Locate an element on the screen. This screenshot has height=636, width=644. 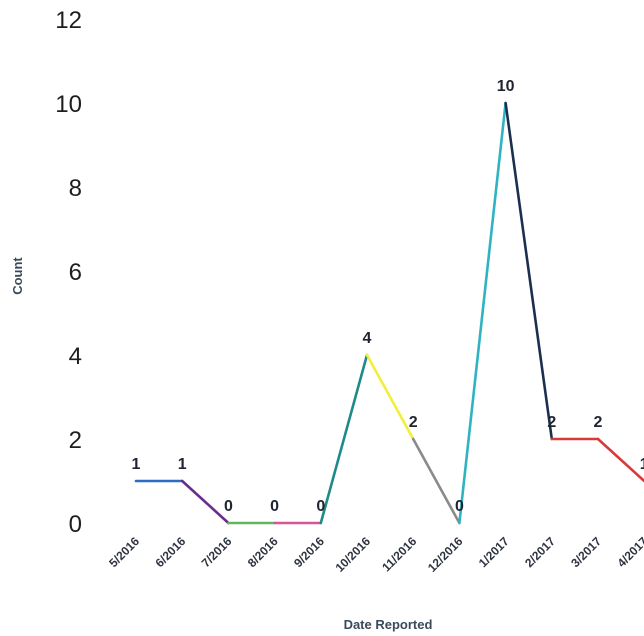
y-tick-label: 10 is located at coordinates (68, 104).